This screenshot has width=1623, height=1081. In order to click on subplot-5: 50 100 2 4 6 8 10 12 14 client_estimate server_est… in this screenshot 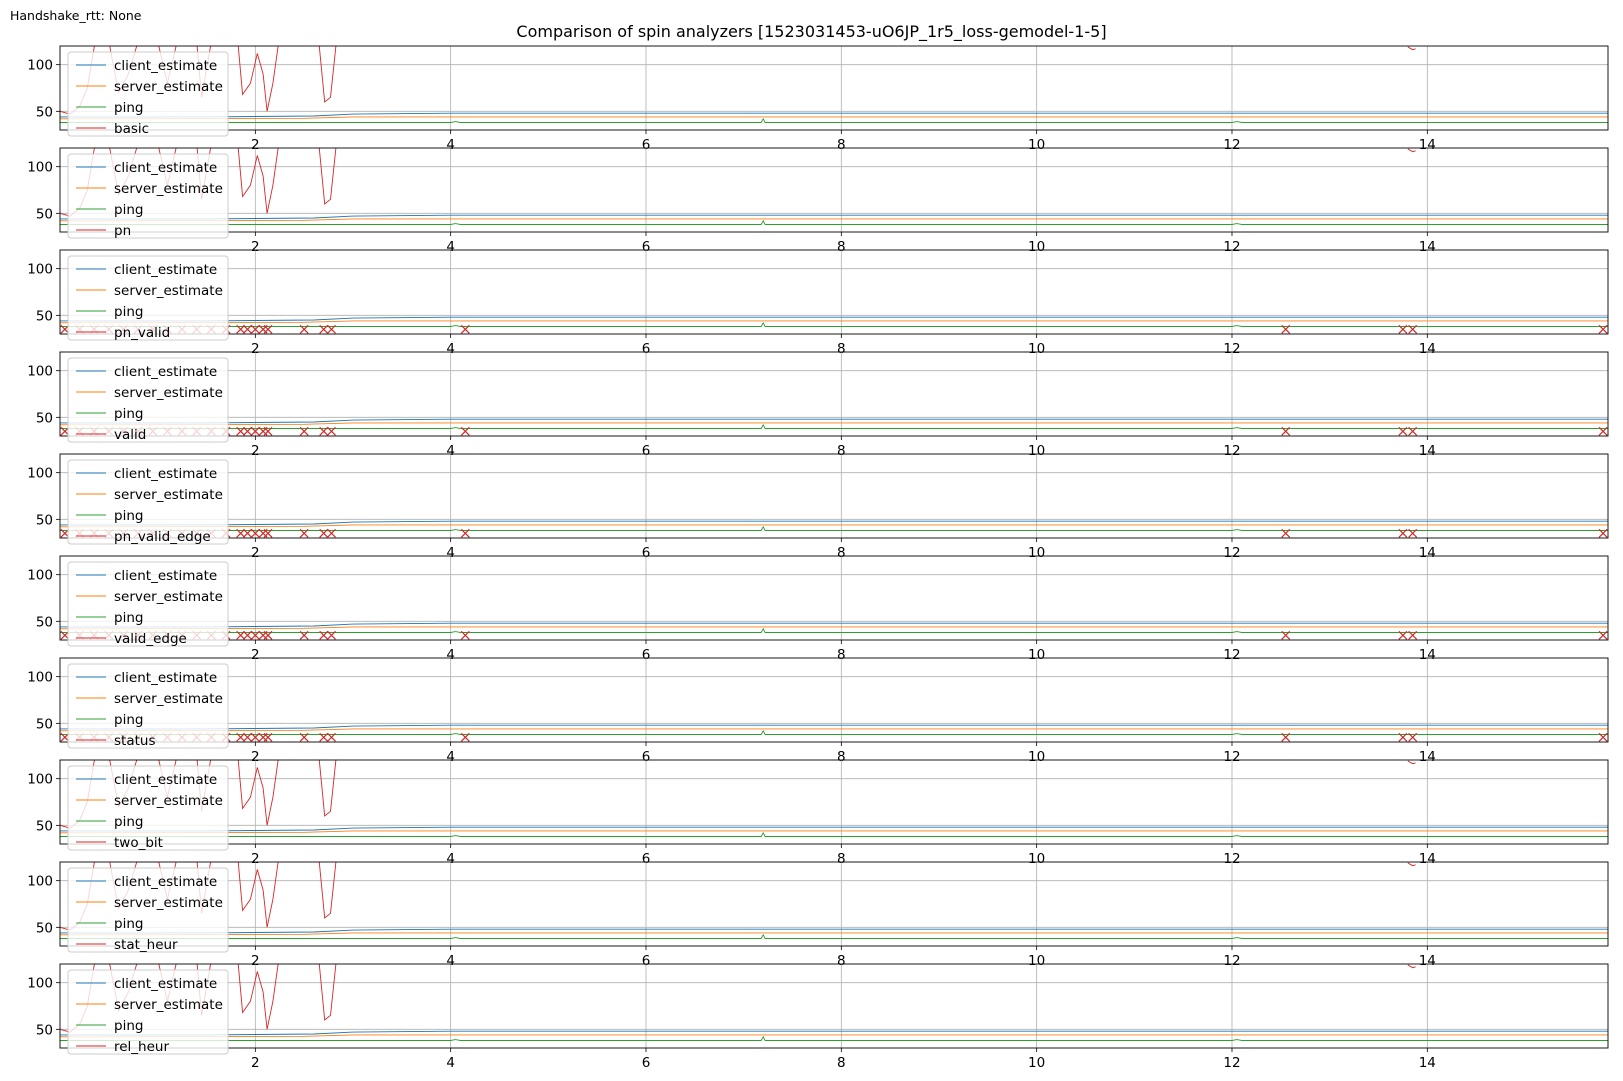, I will do `click(818, 507)`.